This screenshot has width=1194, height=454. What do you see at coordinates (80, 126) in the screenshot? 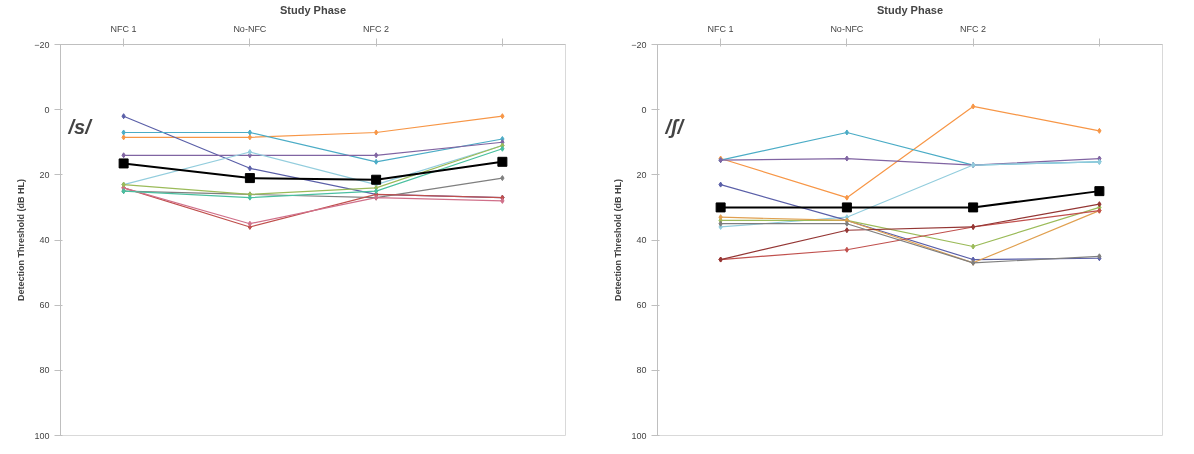
I see `annotation: /s/` at bounding box center [80, 126].